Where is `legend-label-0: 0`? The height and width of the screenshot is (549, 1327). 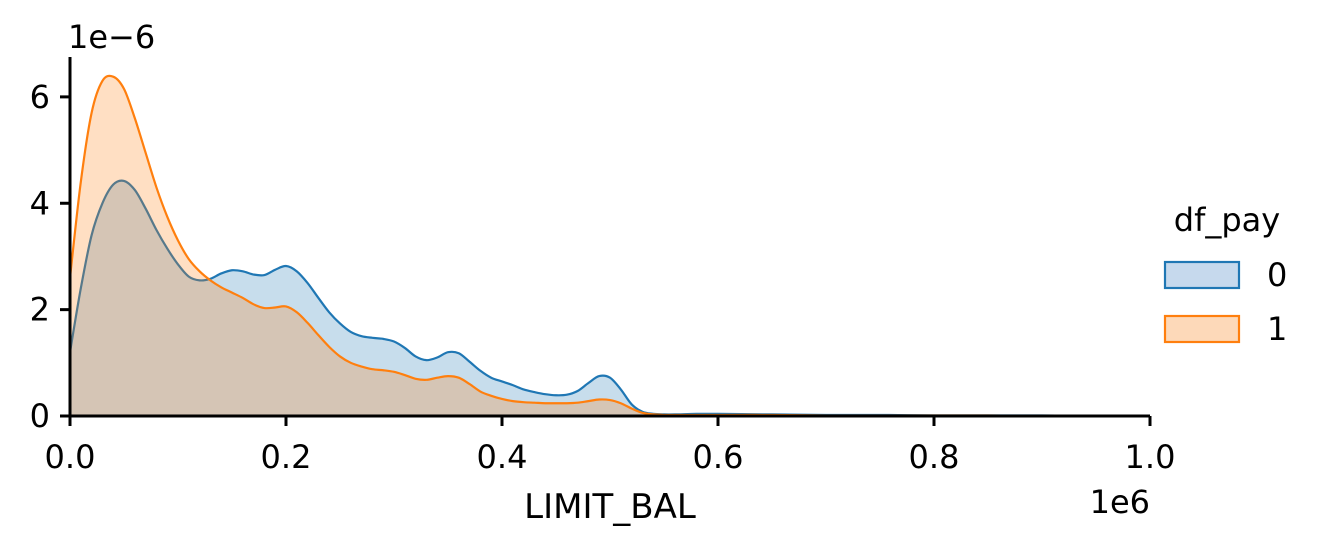 legend-label-0: 0 is located at coordinates (1277, 275).